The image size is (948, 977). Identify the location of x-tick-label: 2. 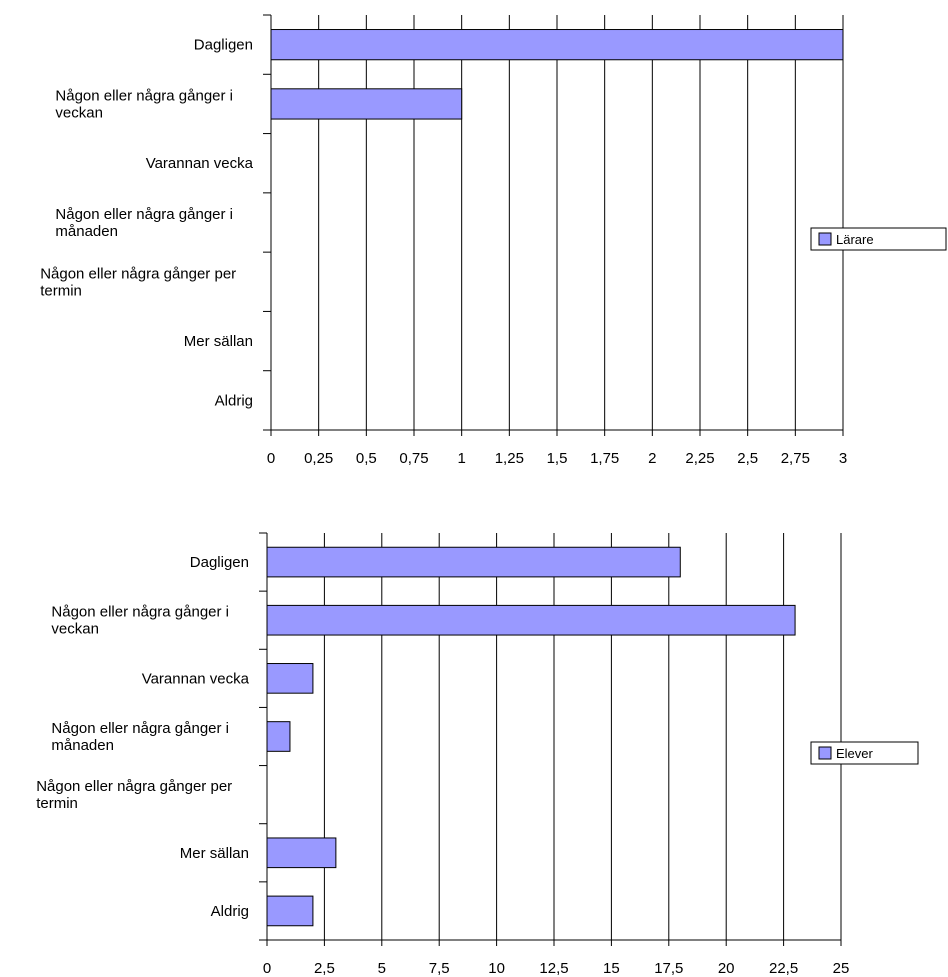
(652, 458).